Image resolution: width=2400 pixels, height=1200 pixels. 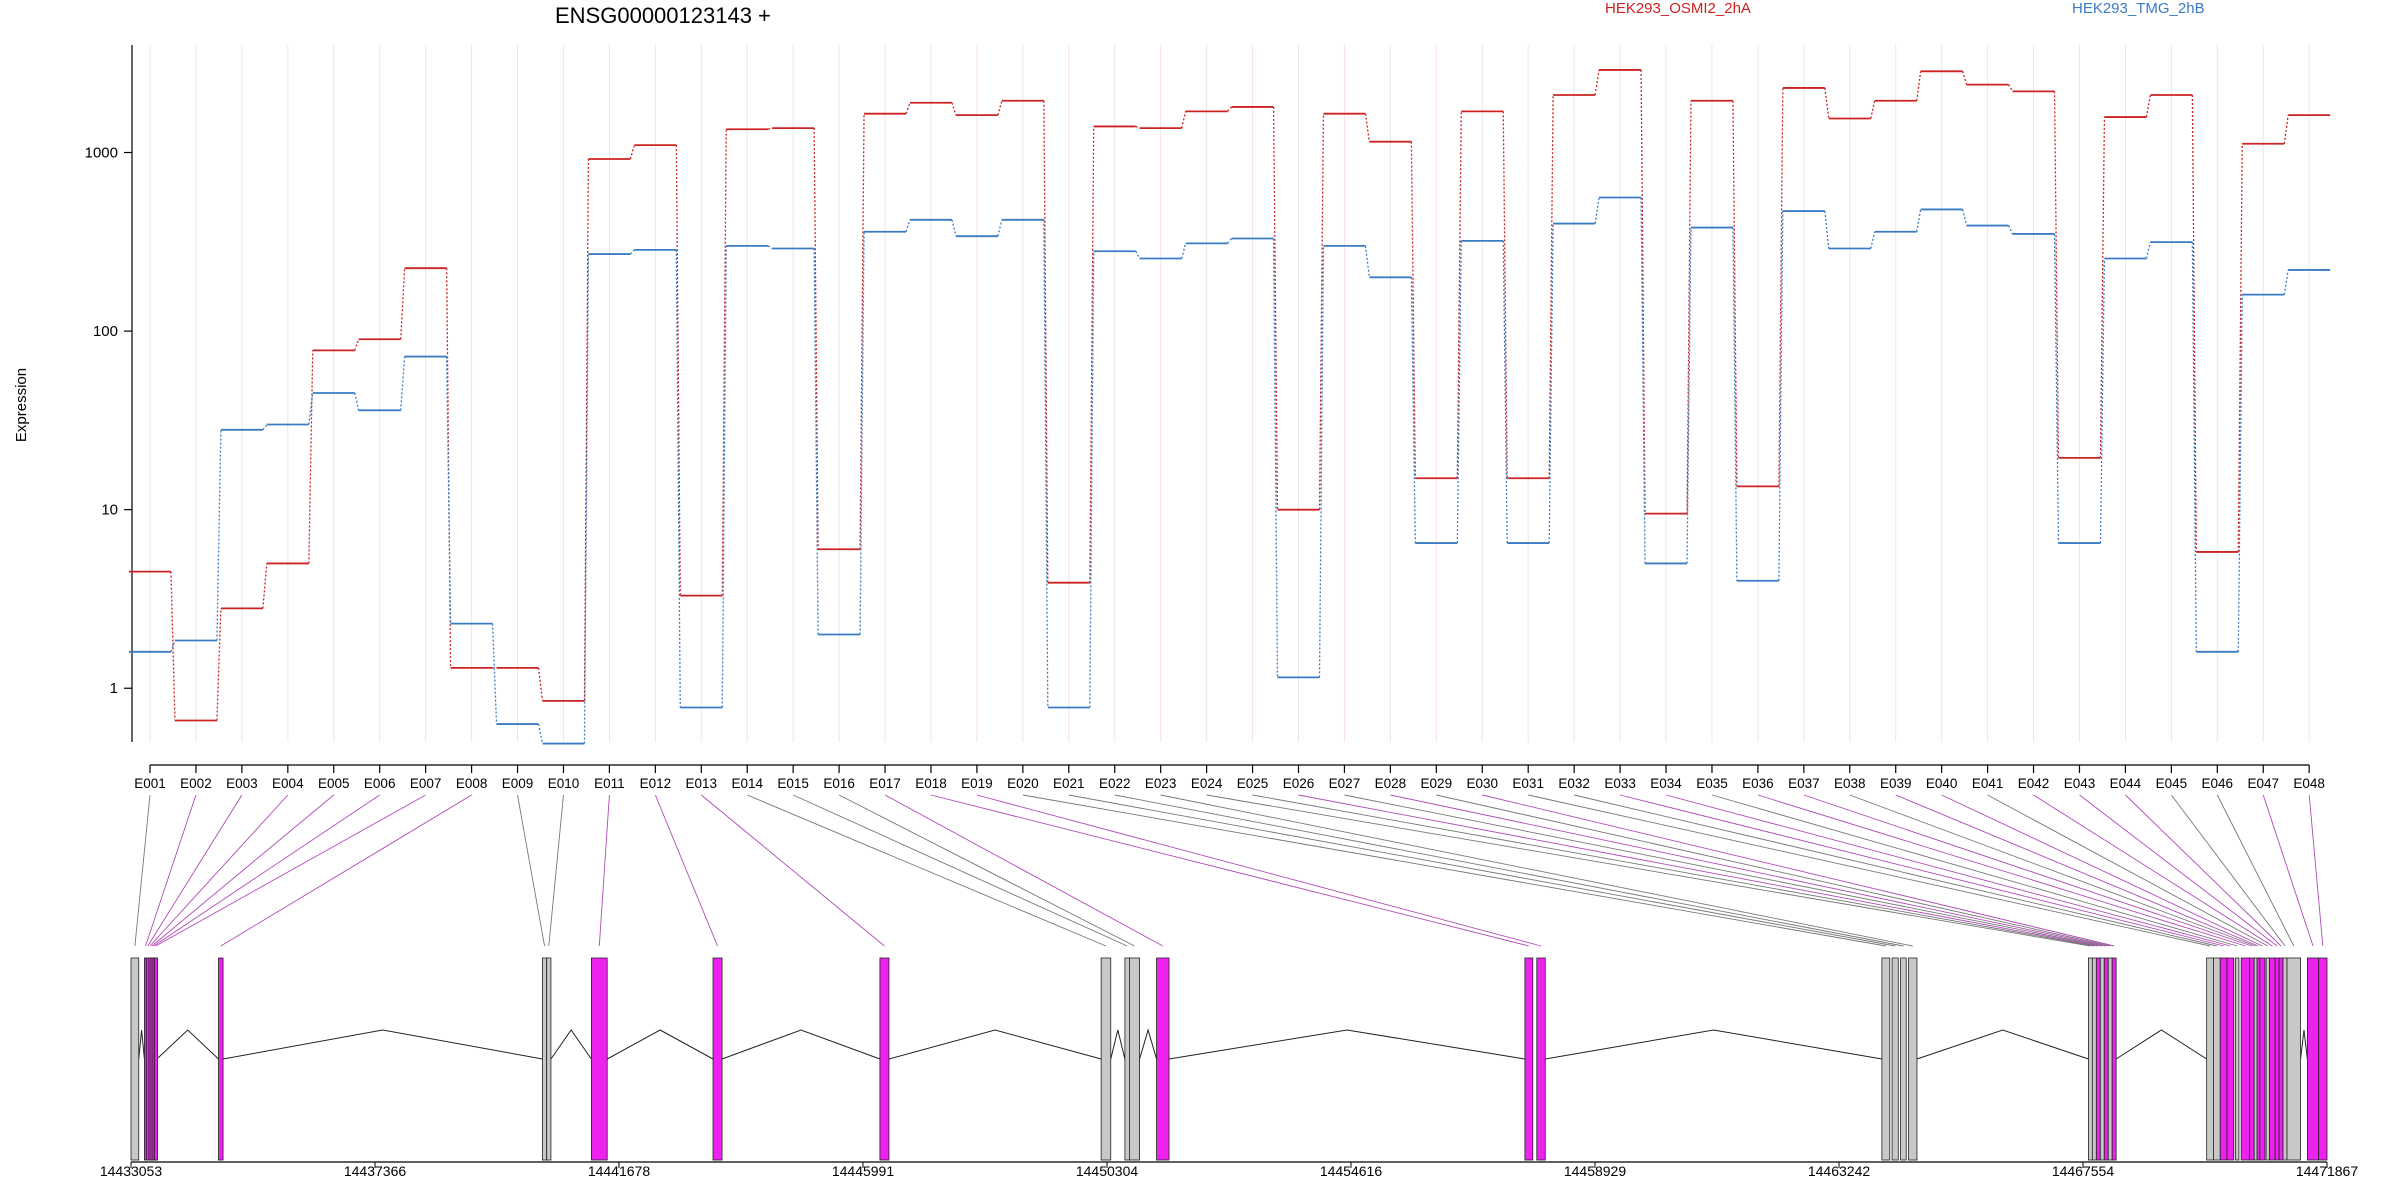 What do you see at coordinates (1620, 783) in the screenshot?
I see `x-tick-label-e033: E033` at bounding box center [1620, 783].